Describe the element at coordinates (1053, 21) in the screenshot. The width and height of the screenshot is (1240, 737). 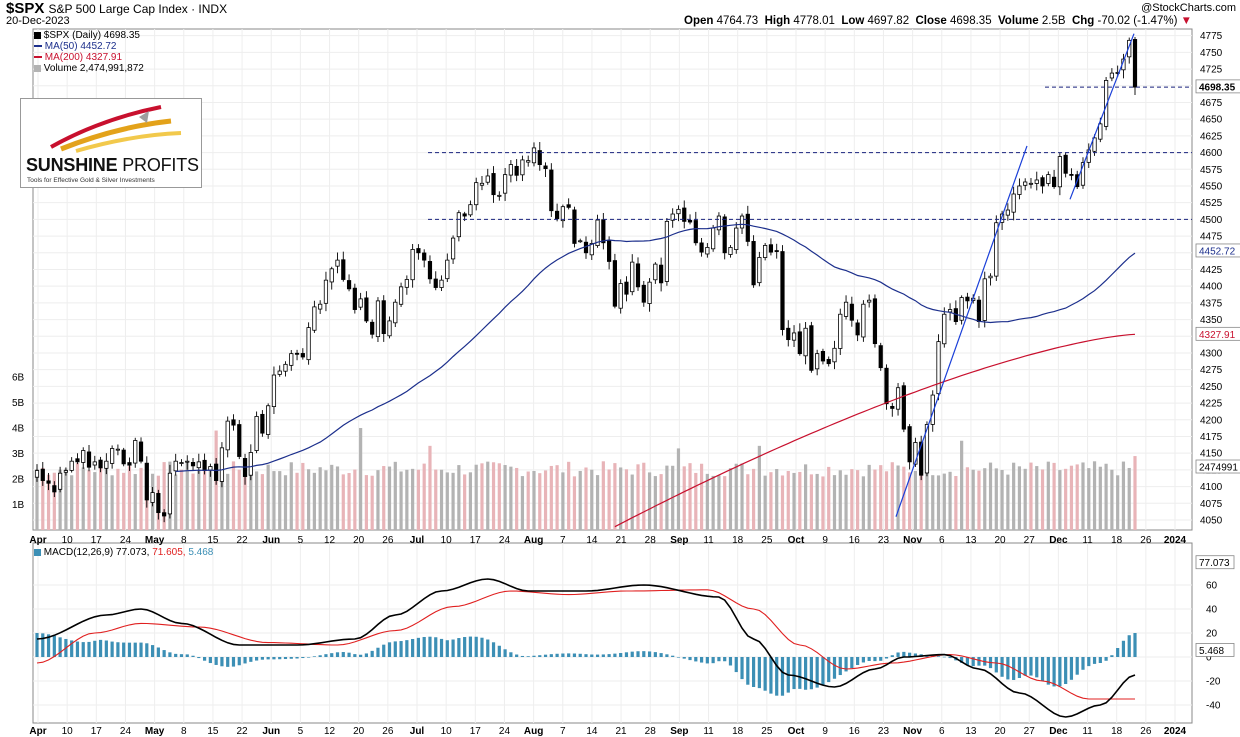
I see `volume-value: 2.5B` at that location.